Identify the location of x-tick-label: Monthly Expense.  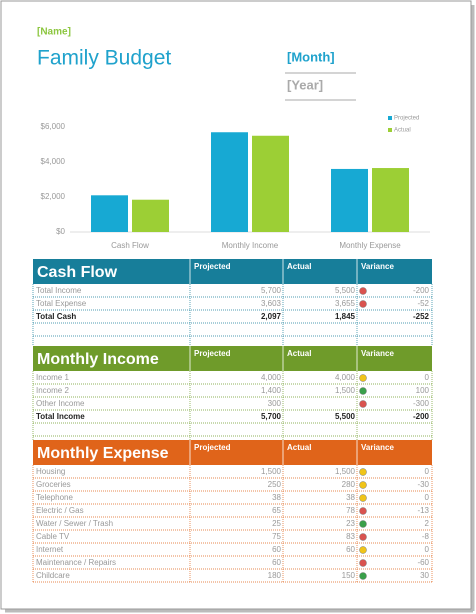
(370, 245).